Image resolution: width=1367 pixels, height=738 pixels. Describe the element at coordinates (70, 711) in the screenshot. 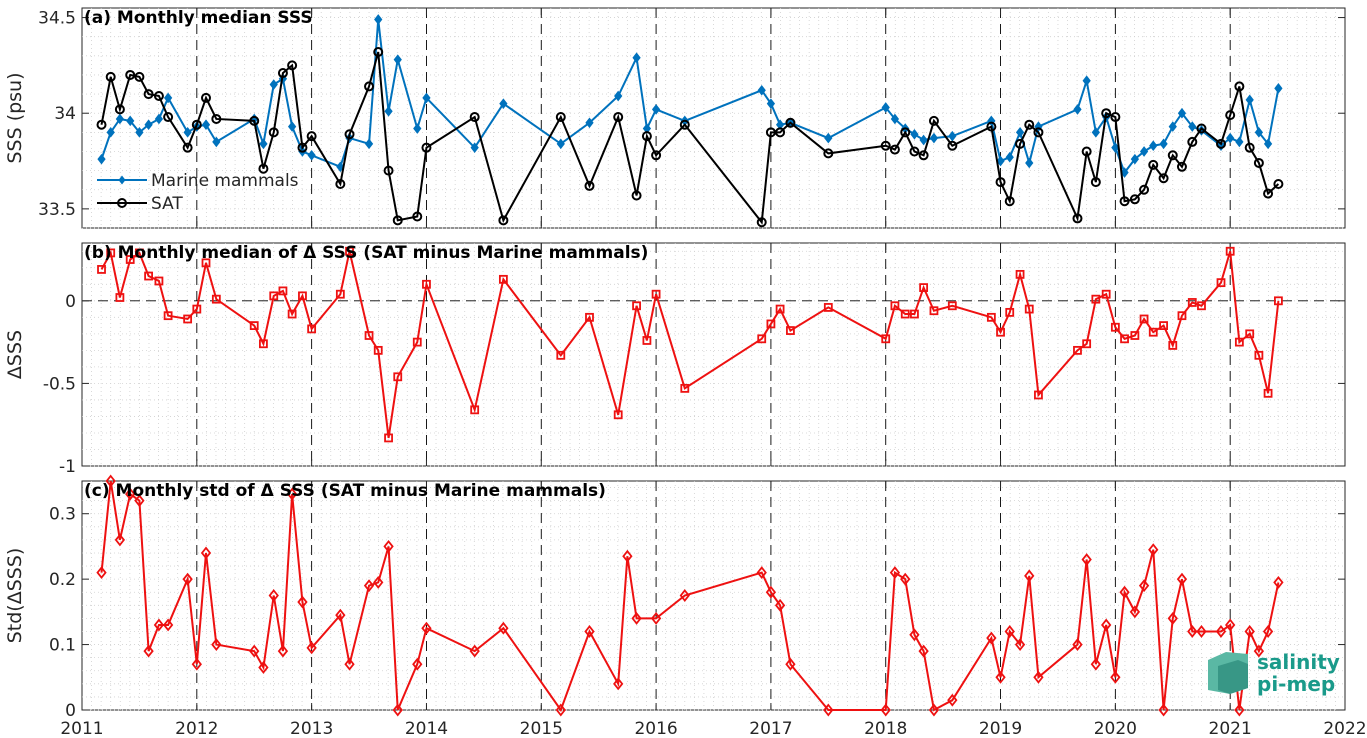

I see `y-tick-label: 0` at that location.